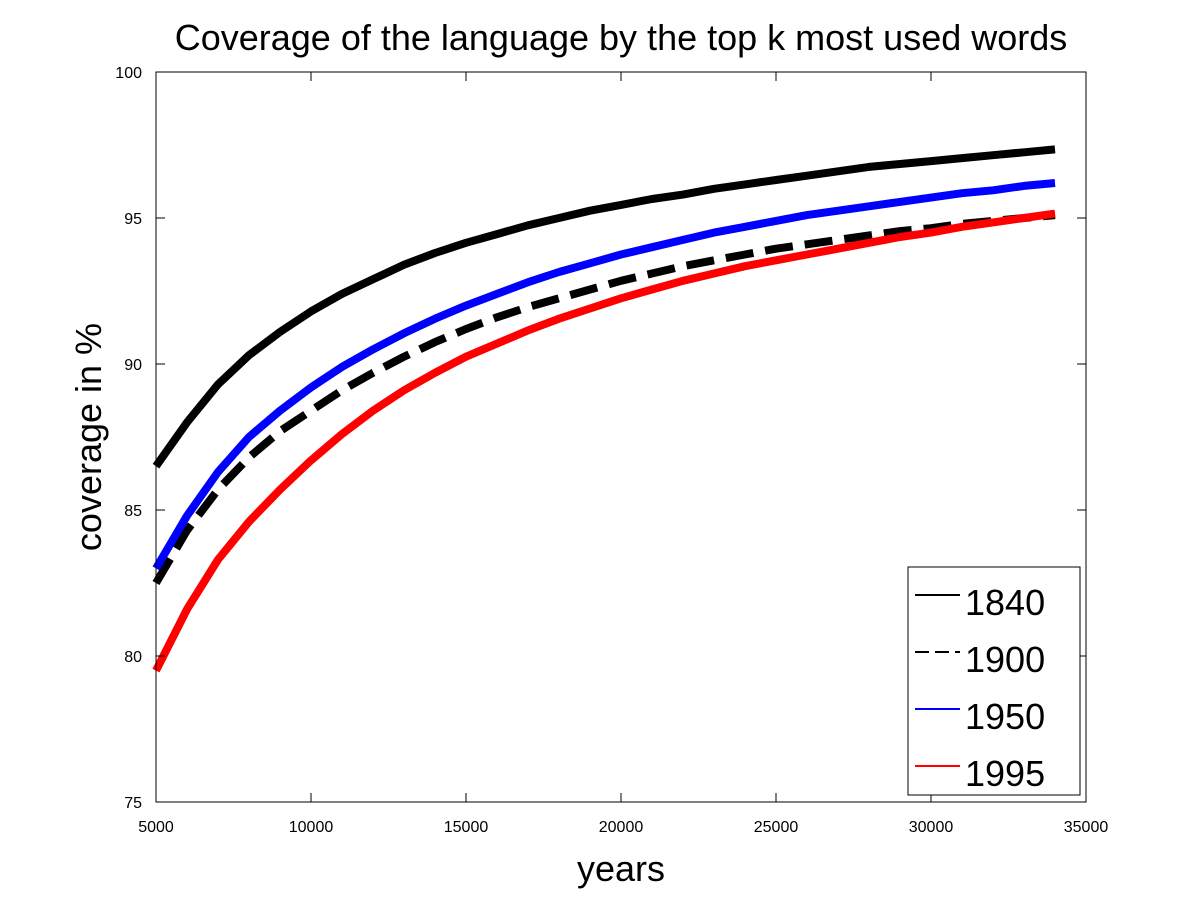 Image resolution: width=1200 pixels, height=905 pixels. Describe the element at coordinates (133, 803) in the screenshot. I see `y-tick-label: 75` at that location.